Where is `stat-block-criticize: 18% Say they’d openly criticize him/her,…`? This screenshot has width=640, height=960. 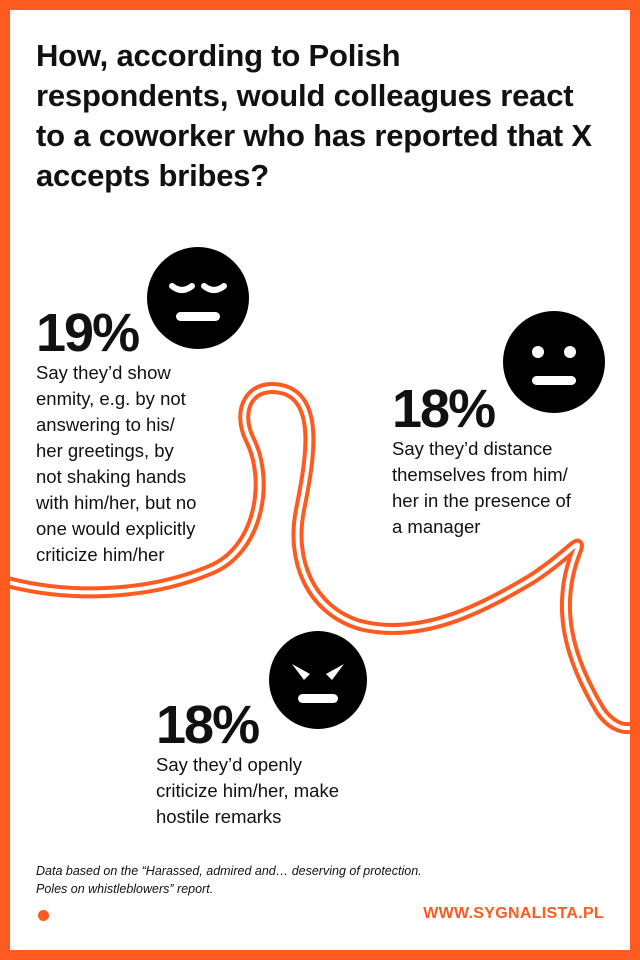
stat-block-criticize: 18% Say they’d openly criticize him/her,… is located at coordinates (276, 764).